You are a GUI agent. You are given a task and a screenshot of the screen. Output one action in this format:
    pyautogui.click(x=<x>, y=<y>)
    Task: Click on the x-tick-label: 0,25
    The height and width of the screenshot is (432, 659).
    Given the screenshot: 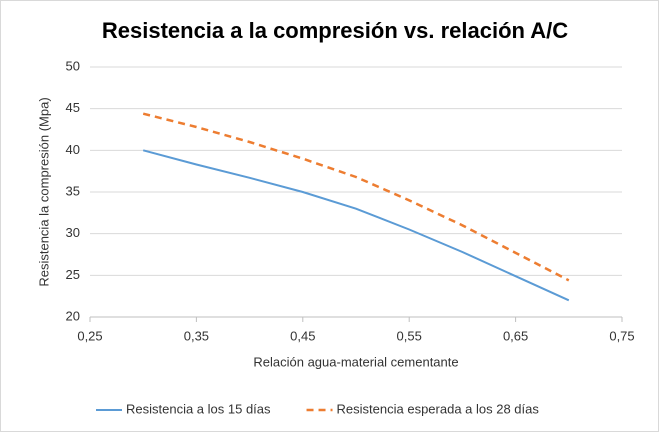 What is the action you would take?
    pyautogui.click(x=89, y=335)
    